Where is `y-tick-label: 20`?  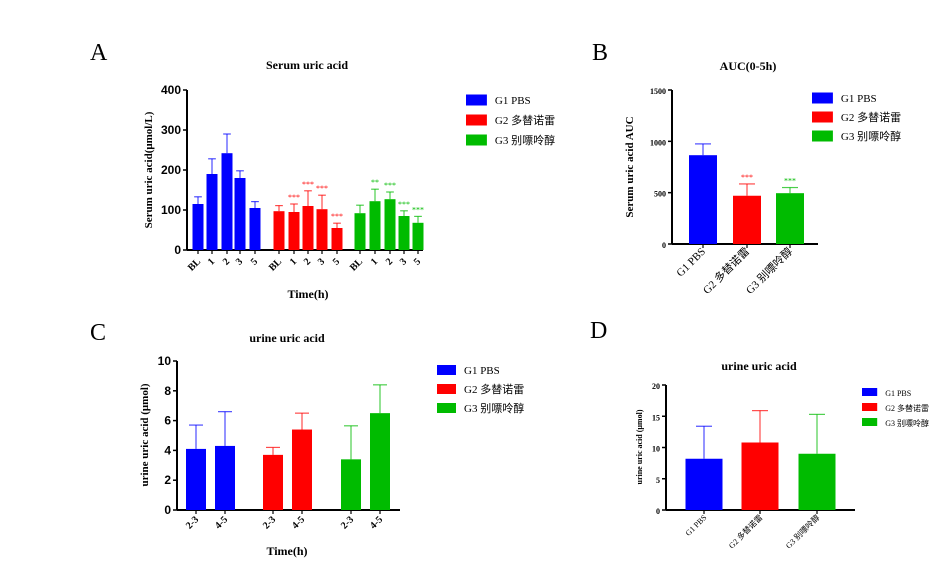
y-tick-label: 20 is located at coordinates (656, 386).